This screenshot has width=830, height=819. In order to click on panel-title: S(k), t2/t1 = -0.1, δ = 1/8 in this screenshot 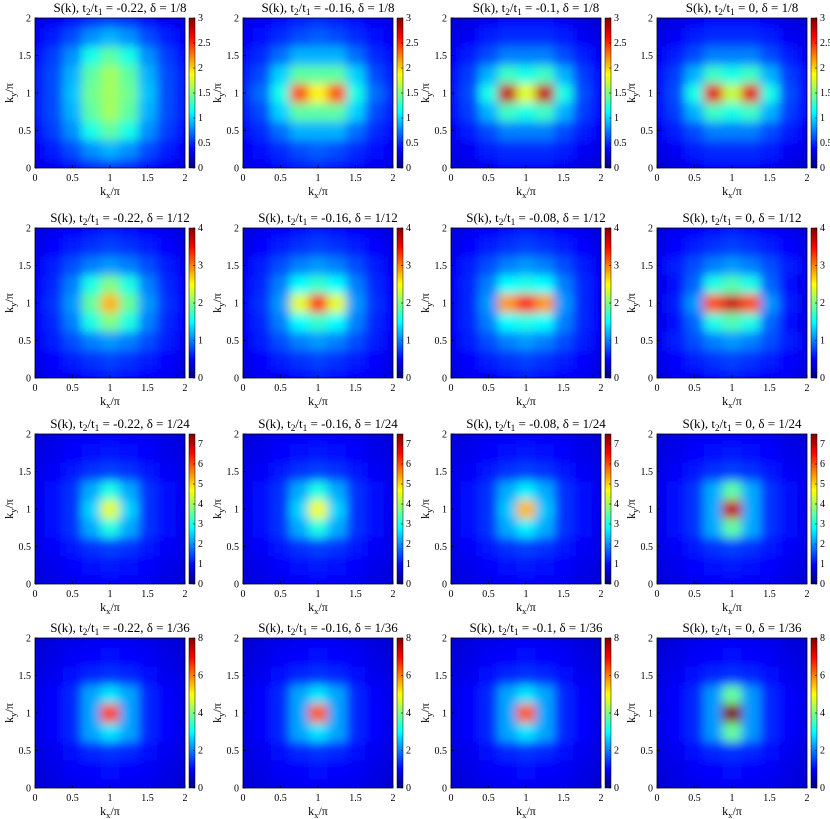, I will do `click(536, 9)`.